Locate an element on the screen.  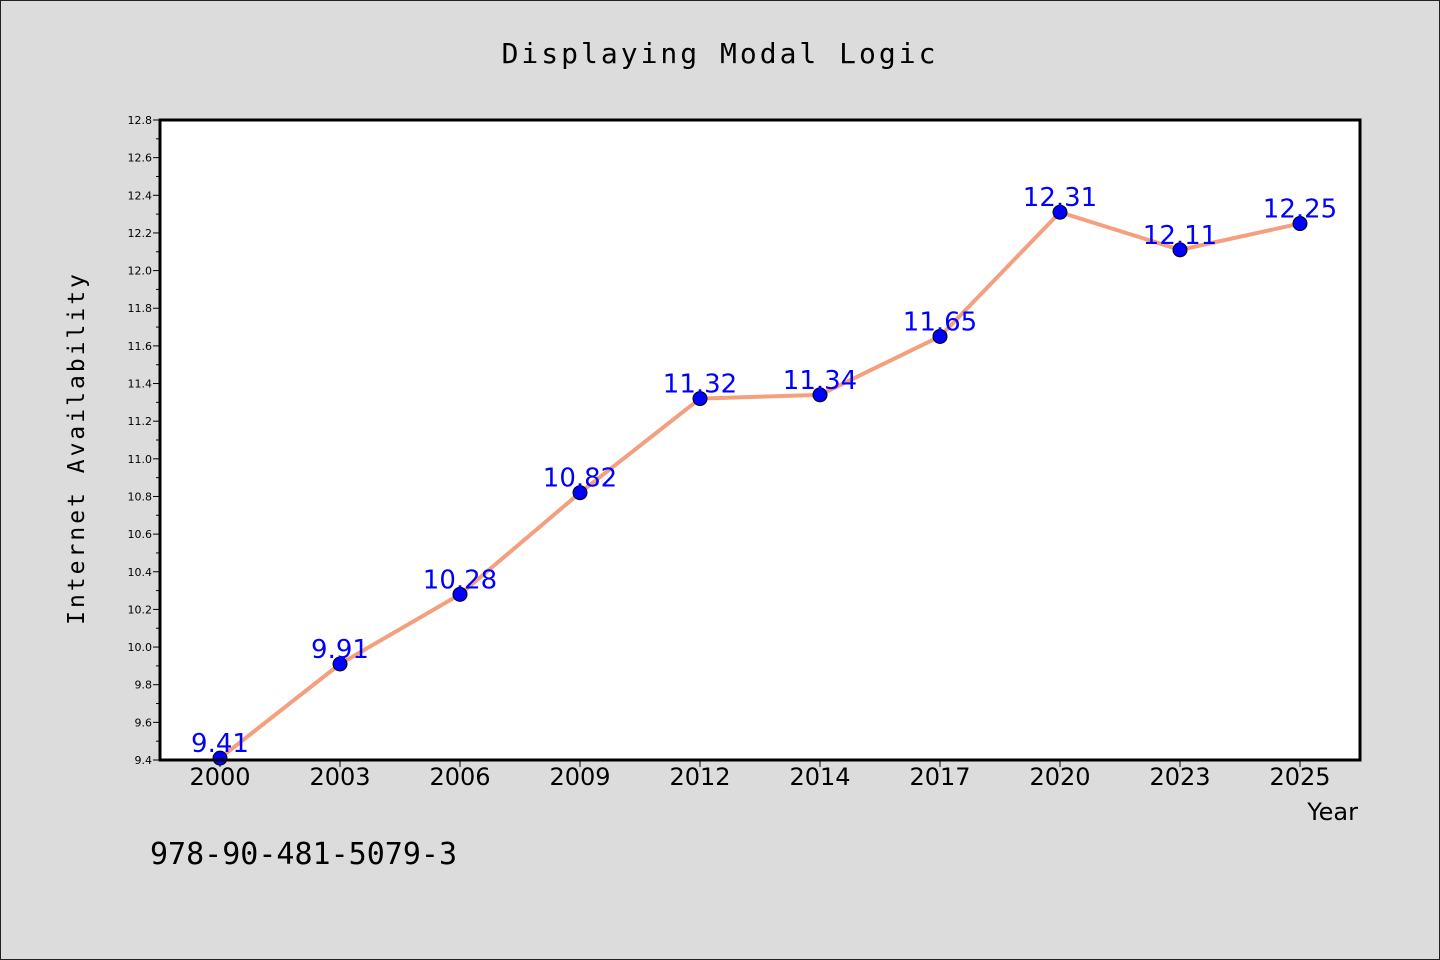
y-tick-label: 11.6 is located at coordinates (140, 346).